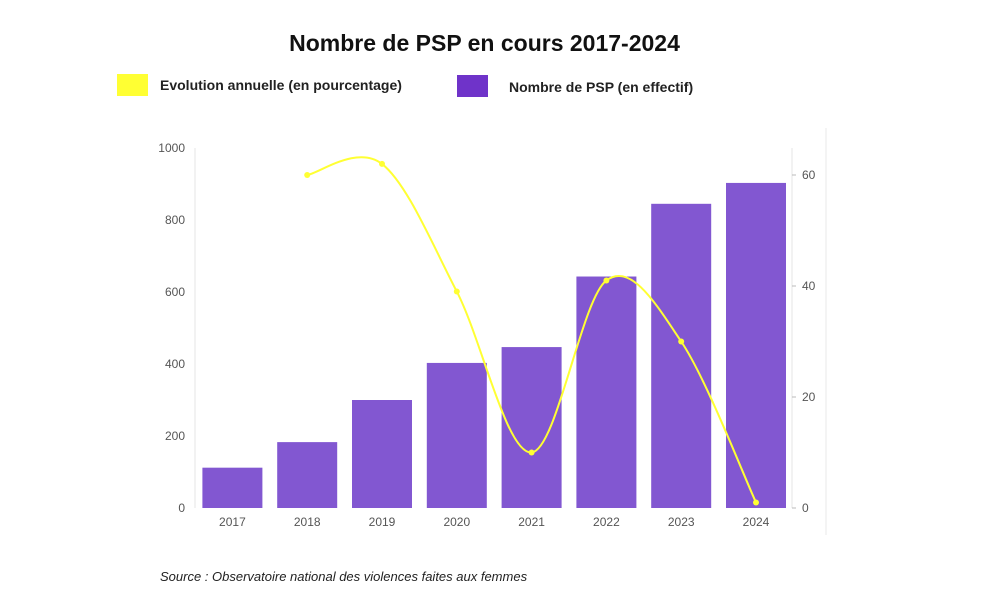 The image size is (999, 613). Describe the element at coordinates (456, 435) in the screenshot. I see `bar-2020` at that location.